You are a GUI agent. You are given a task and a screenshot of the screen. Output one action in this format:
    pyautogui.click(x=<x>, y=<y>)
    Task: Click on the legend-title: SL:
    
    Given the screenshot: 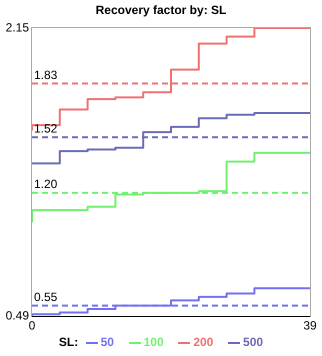 What is the action you would take?
    pyautogui.click(x=69, y=342)
    